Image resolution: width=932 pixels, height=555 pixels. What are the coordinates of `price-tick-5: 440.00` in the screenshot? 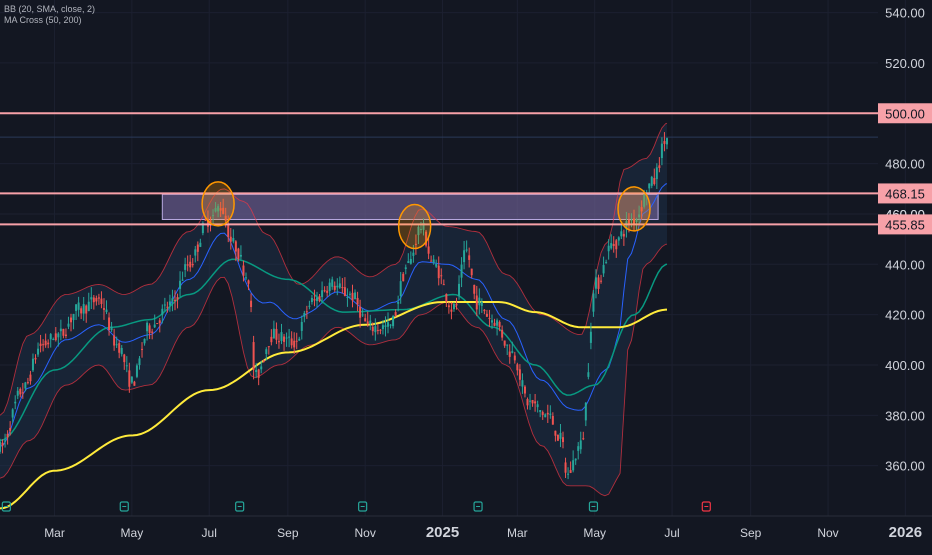 It's located at (905, 264).